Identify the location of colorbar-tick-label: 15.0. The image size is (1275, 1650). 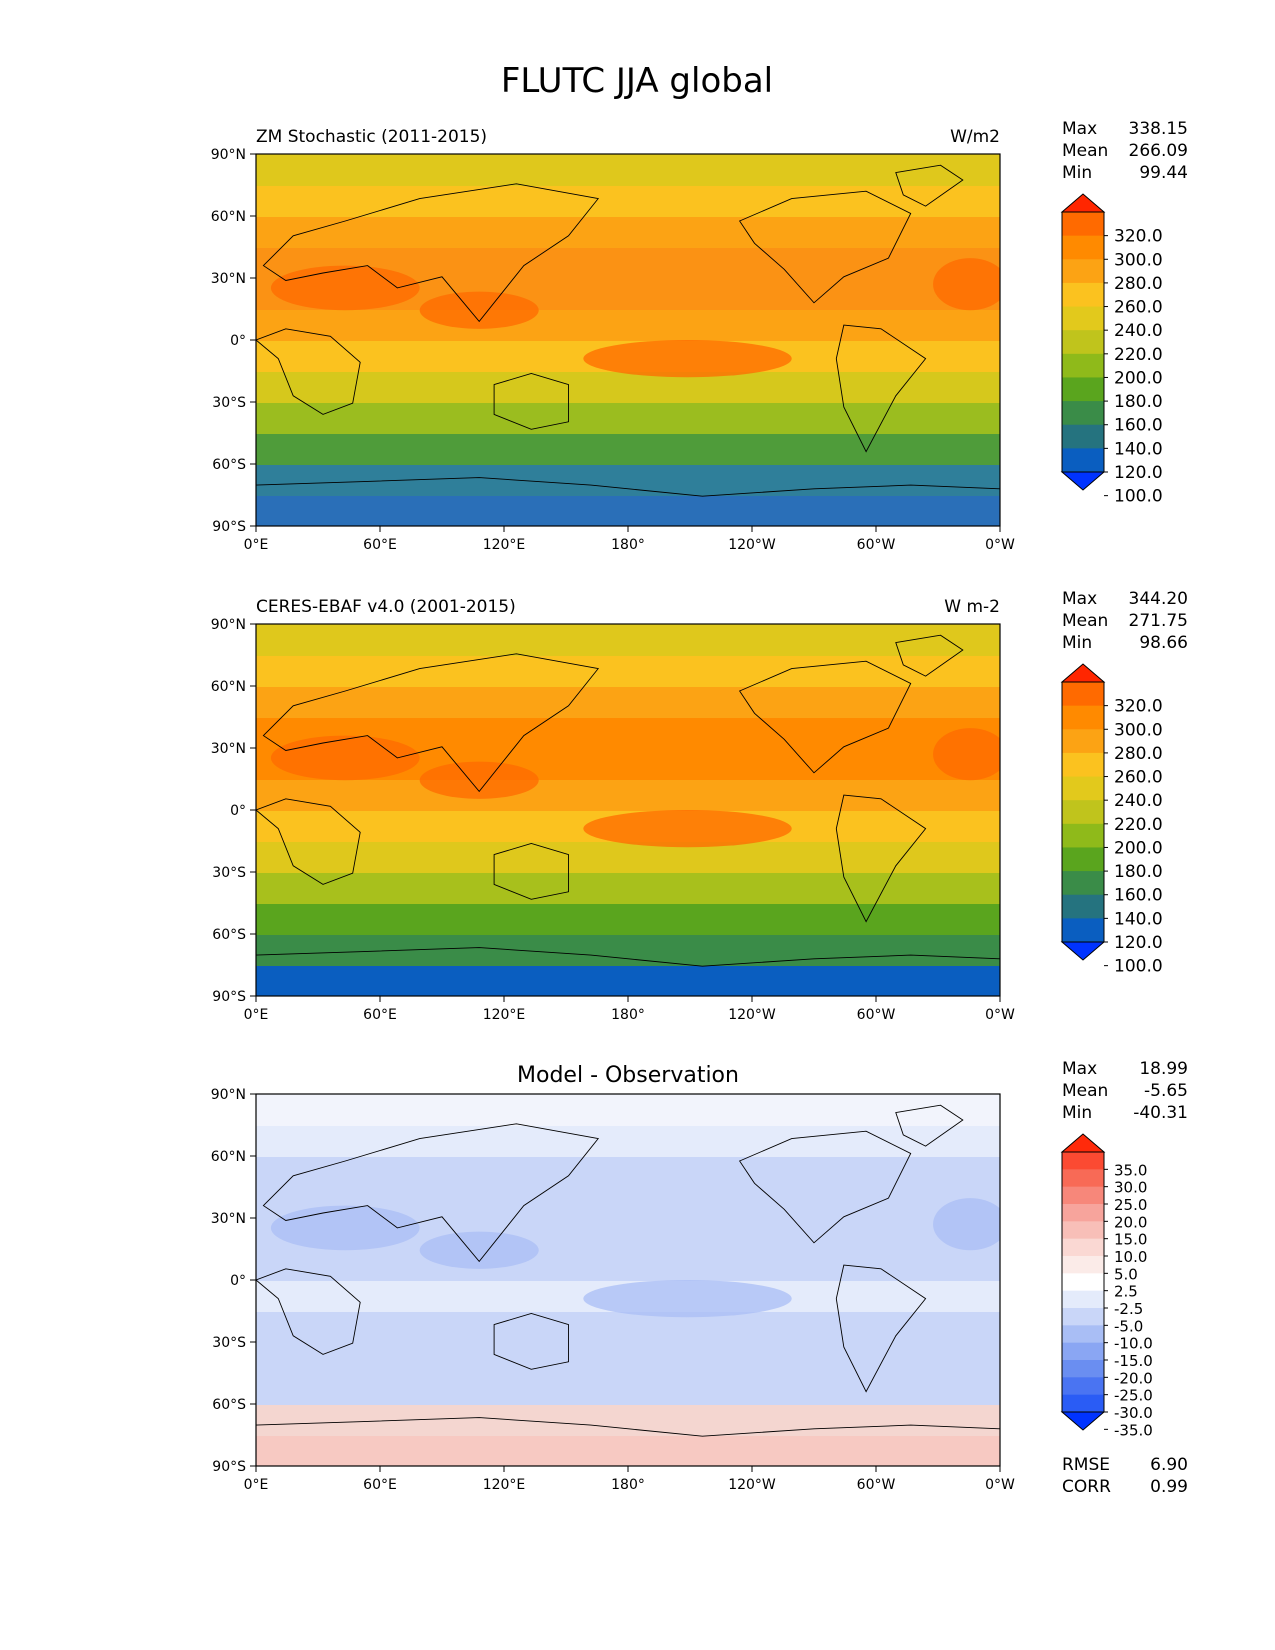
(1130, 1240).